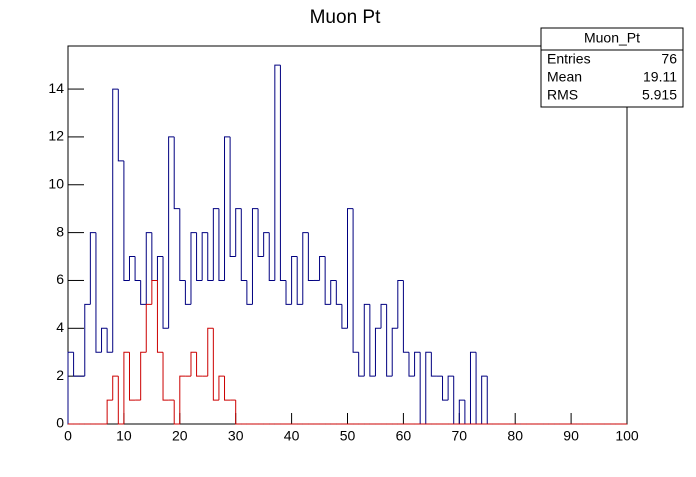  Describe the element at coordinates (60, 327) in the screenshot. I see `y-tick-label: 4` at that location.